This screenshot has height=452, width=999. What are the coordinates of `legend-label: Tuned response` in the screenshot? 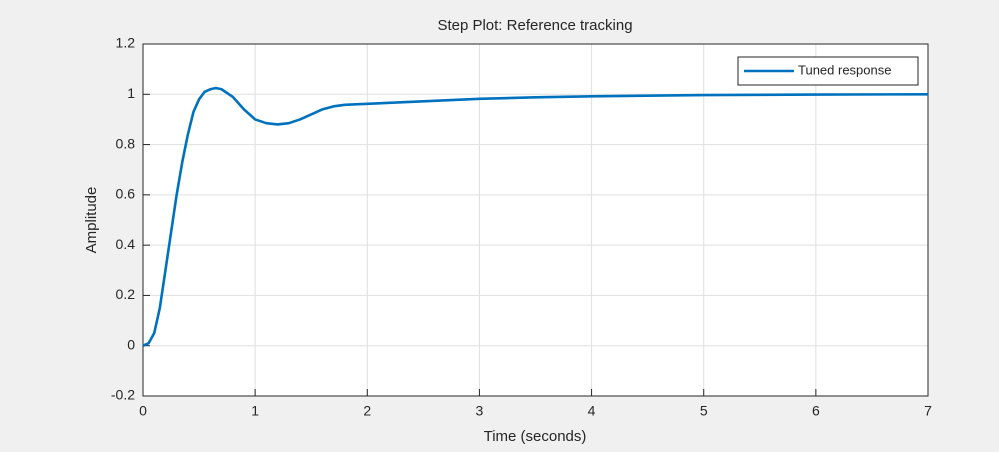 It's located at (844, 69).